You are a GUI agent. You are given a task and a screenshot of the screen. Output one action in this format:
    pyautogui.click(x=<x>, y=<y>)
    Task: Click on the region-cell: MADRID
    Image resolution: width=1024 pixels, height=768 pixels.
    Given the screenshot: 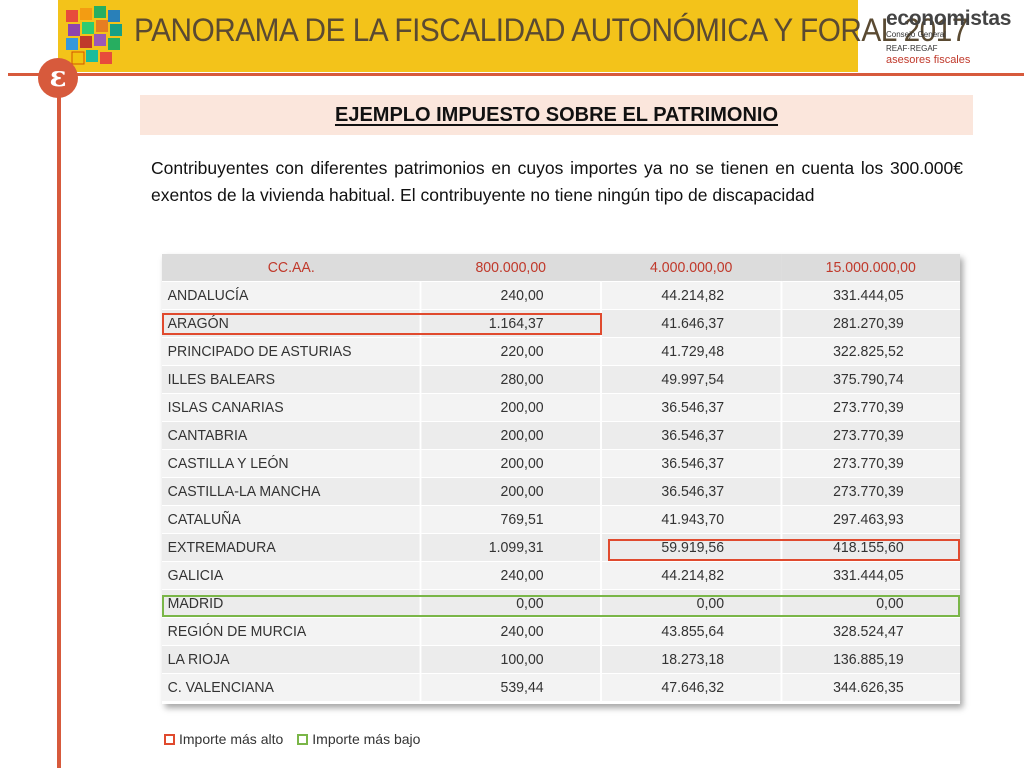 What is the action you would take?
    pyautogui.click(x=291, y=603)
    